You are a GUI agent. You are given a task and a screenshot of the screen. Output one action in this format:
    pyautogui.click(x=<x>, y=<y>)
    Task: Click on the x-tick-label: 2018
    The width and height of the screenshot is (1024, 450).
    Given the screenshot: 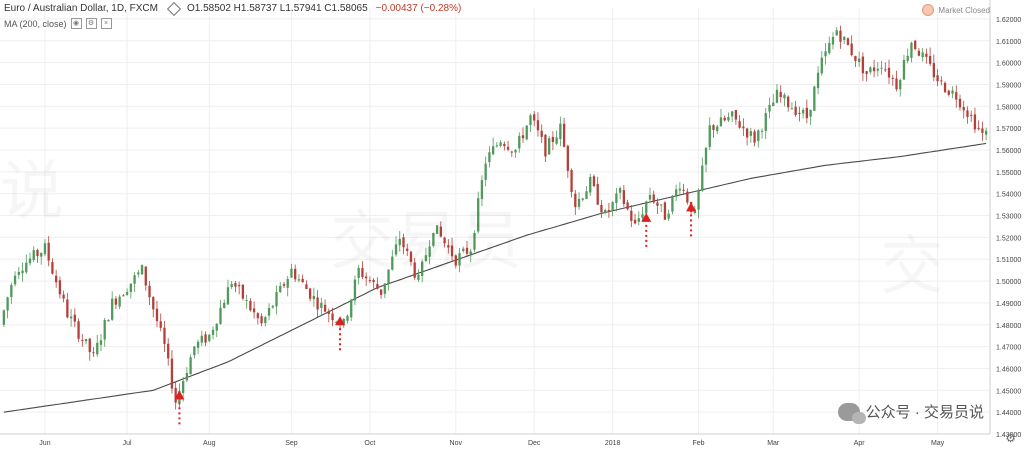 What is the action you would take?
    pyautogui.click(x=613, y=443)
    